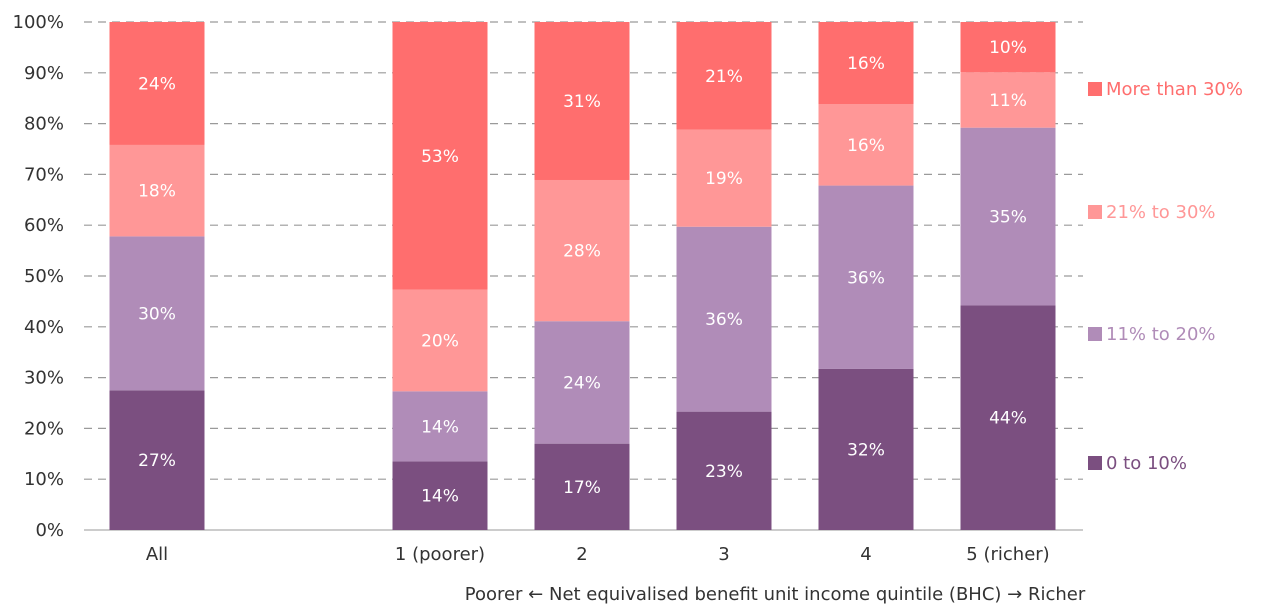 The image size is (1277, 609). I want to click on data-label: 28%, so click(582, 252).